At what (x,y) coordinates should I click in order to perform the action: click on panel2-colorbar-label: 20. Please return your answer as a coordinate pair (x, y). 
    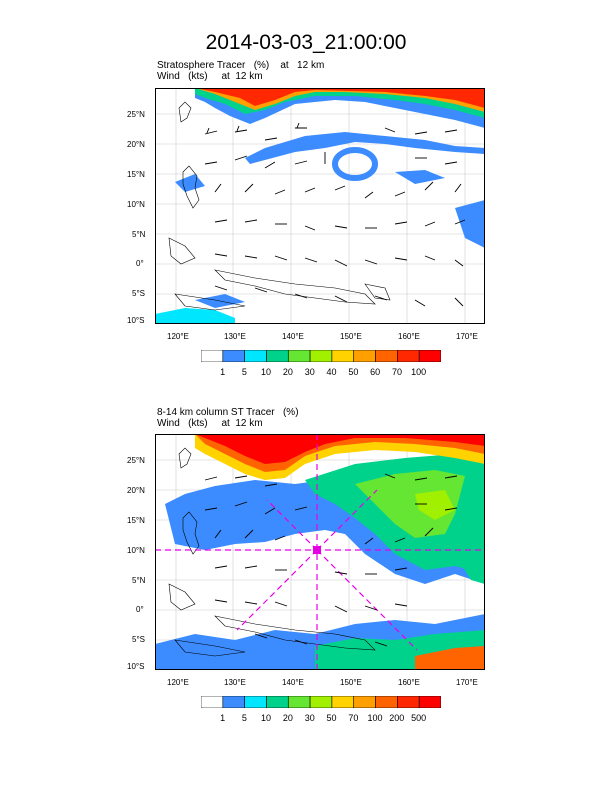
    Looking at the image, I should click on (287, 718).